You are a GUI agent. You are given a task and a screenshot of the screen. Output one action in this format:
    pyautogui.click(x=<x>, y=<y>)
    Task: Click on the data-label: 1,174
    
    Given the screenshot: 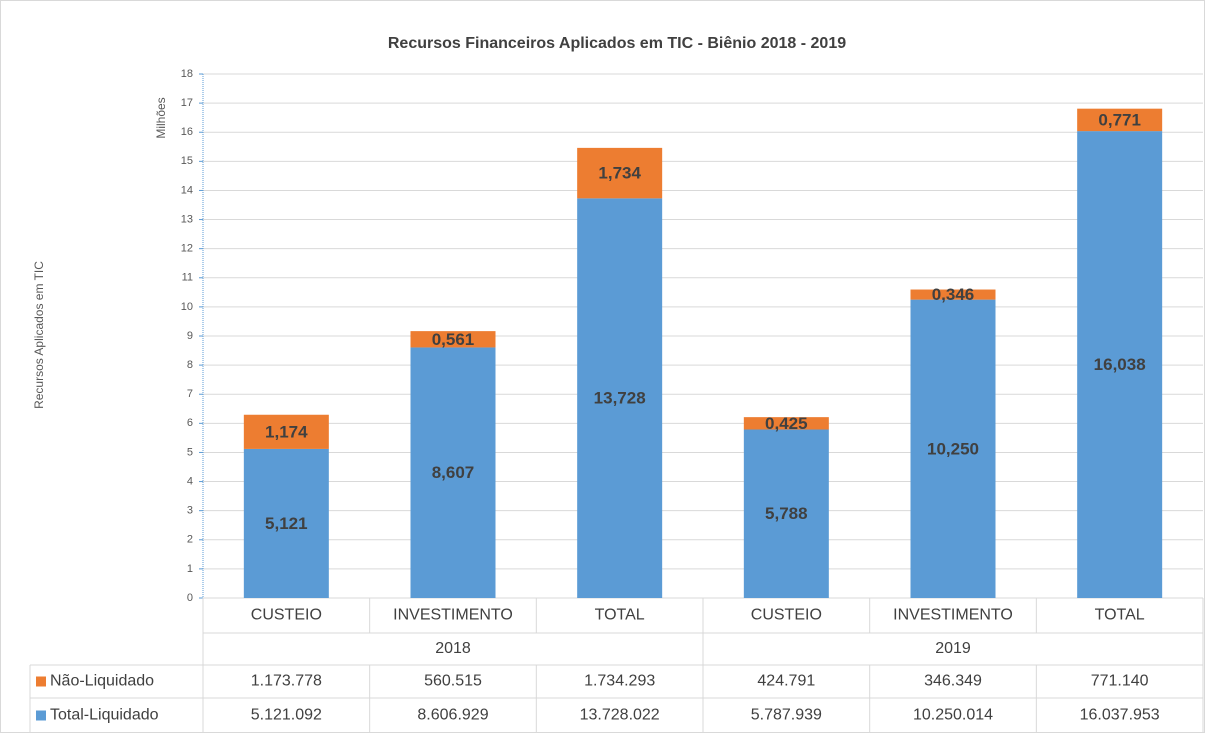 What is the action you would take?
    pyautogui.click(x=286, y=431)
    